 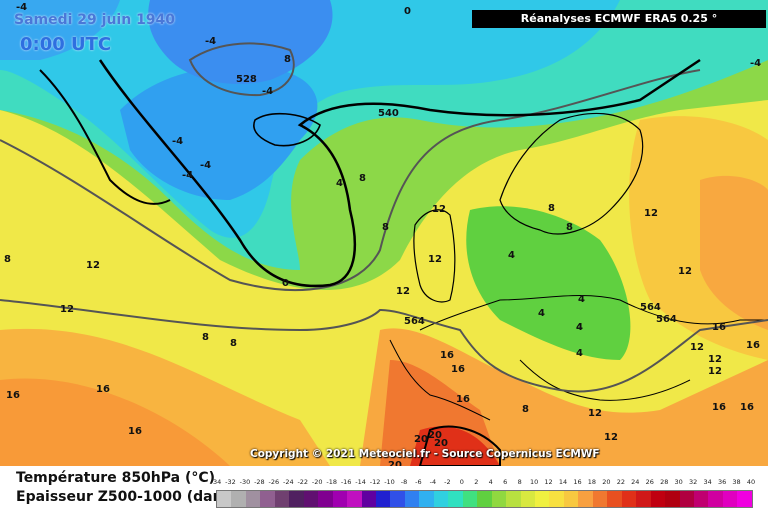 I want to click on scale-tick-label: 28, so click(x=664, y=482).